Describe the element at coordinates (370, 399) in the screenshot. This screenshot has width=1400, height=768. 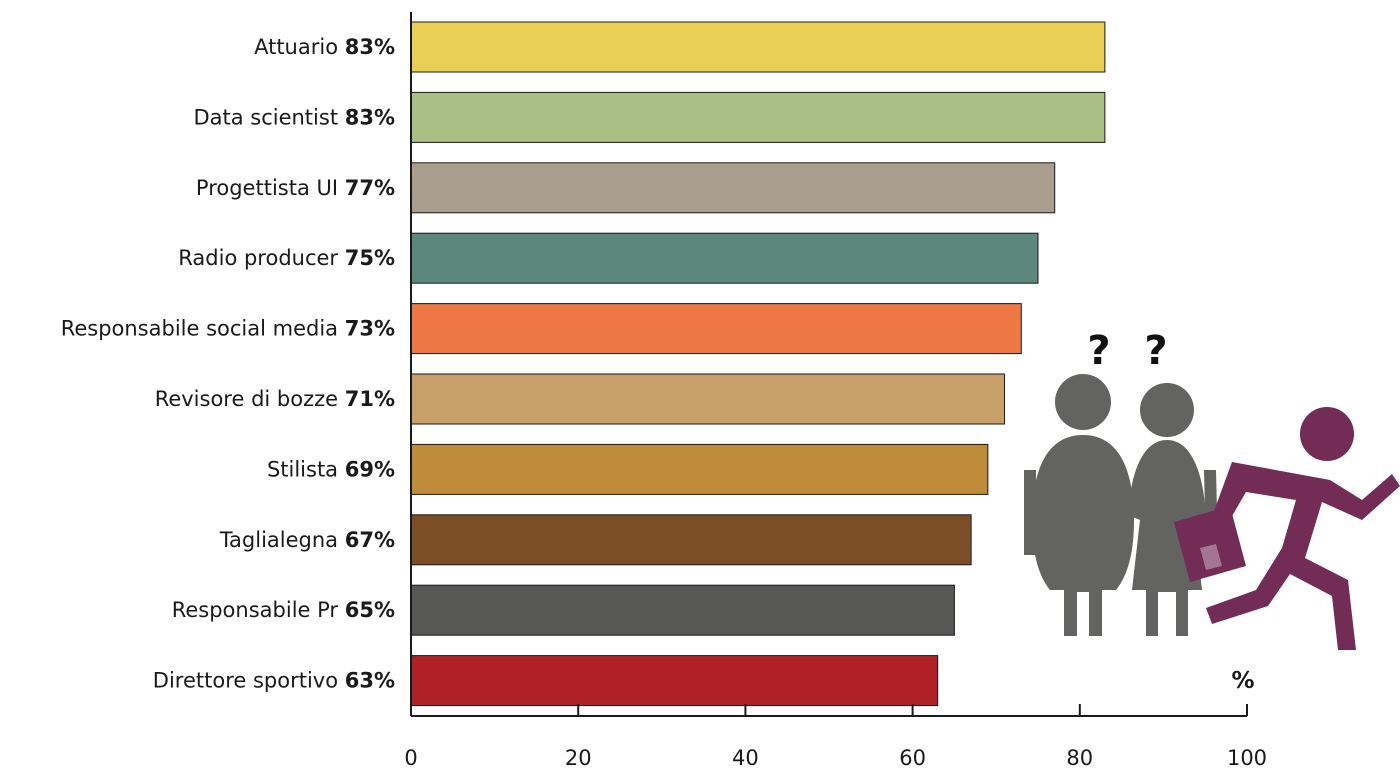
I see `category-value-label: 71%` at that location.